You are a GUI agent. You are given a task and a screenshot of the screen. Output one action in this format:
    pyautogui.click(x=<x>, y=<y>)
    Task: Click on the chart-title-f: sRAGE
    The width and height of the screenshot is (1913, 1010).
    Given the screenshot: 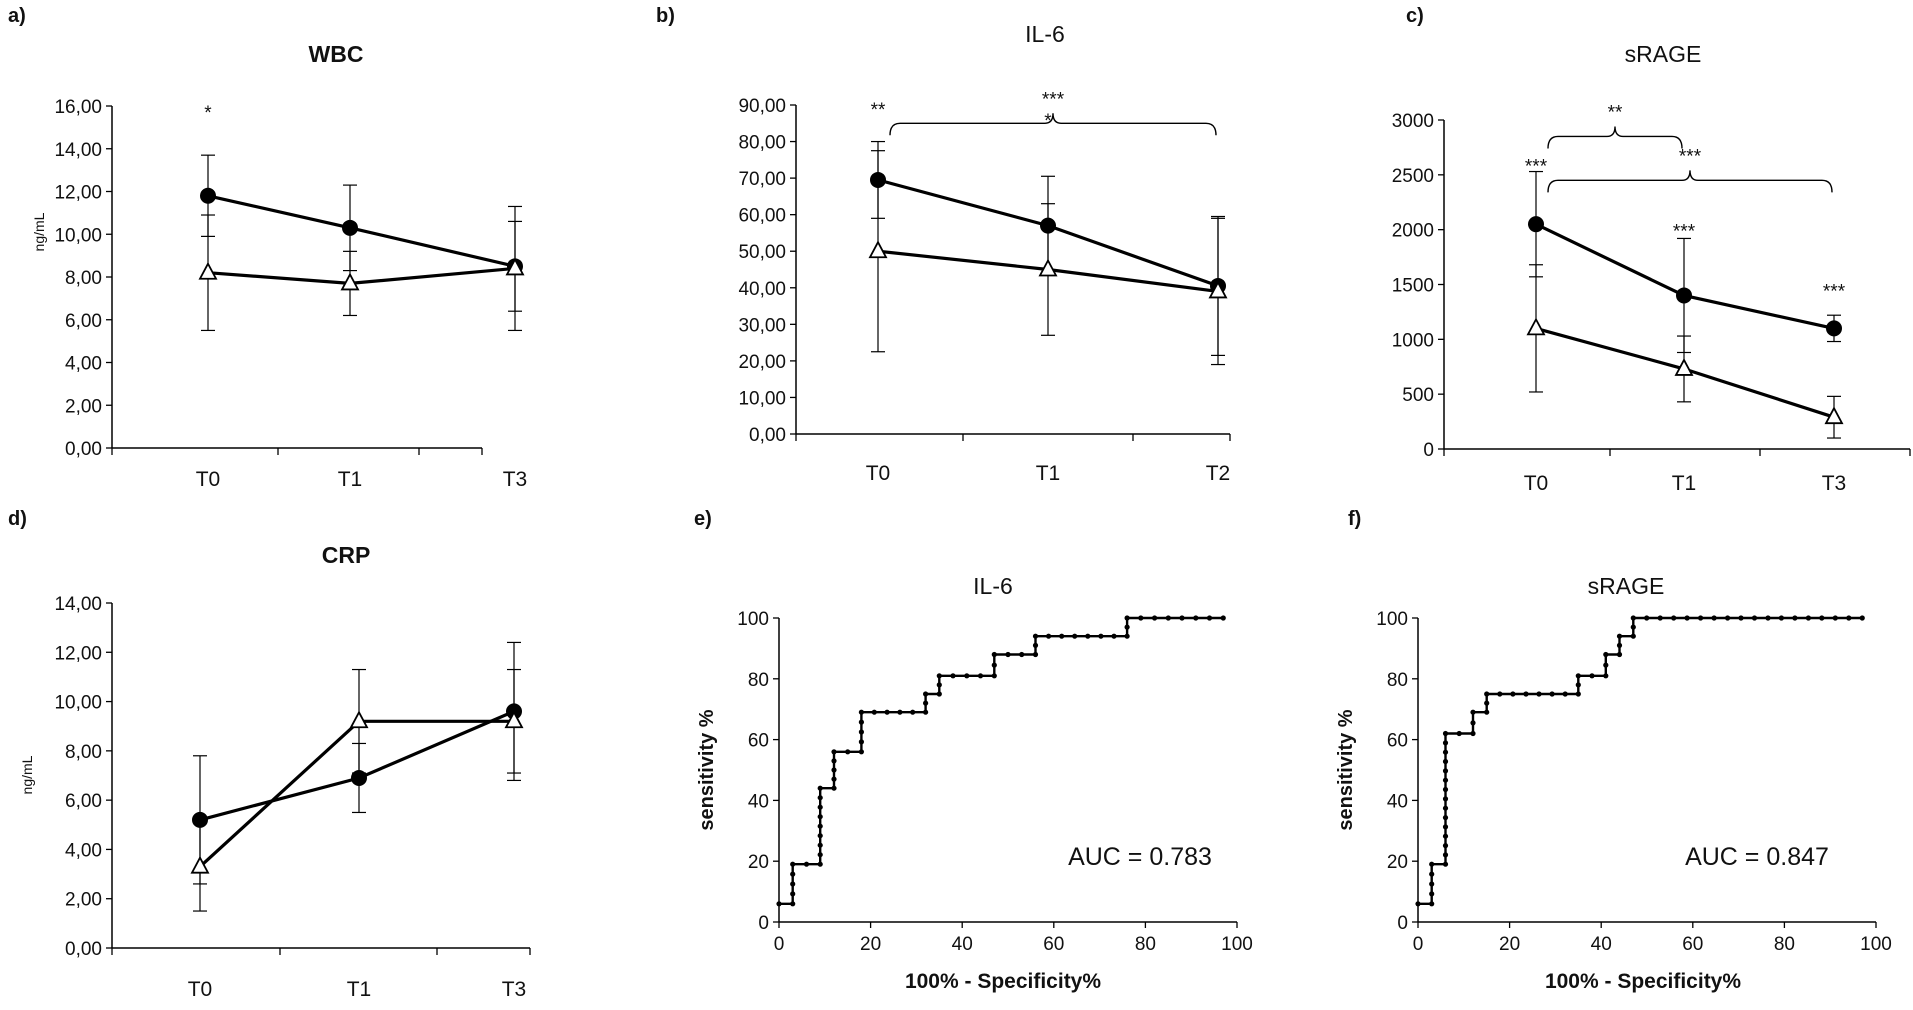 What is the action you would take?
    pyautogui.click(x=1626, y=586)
    